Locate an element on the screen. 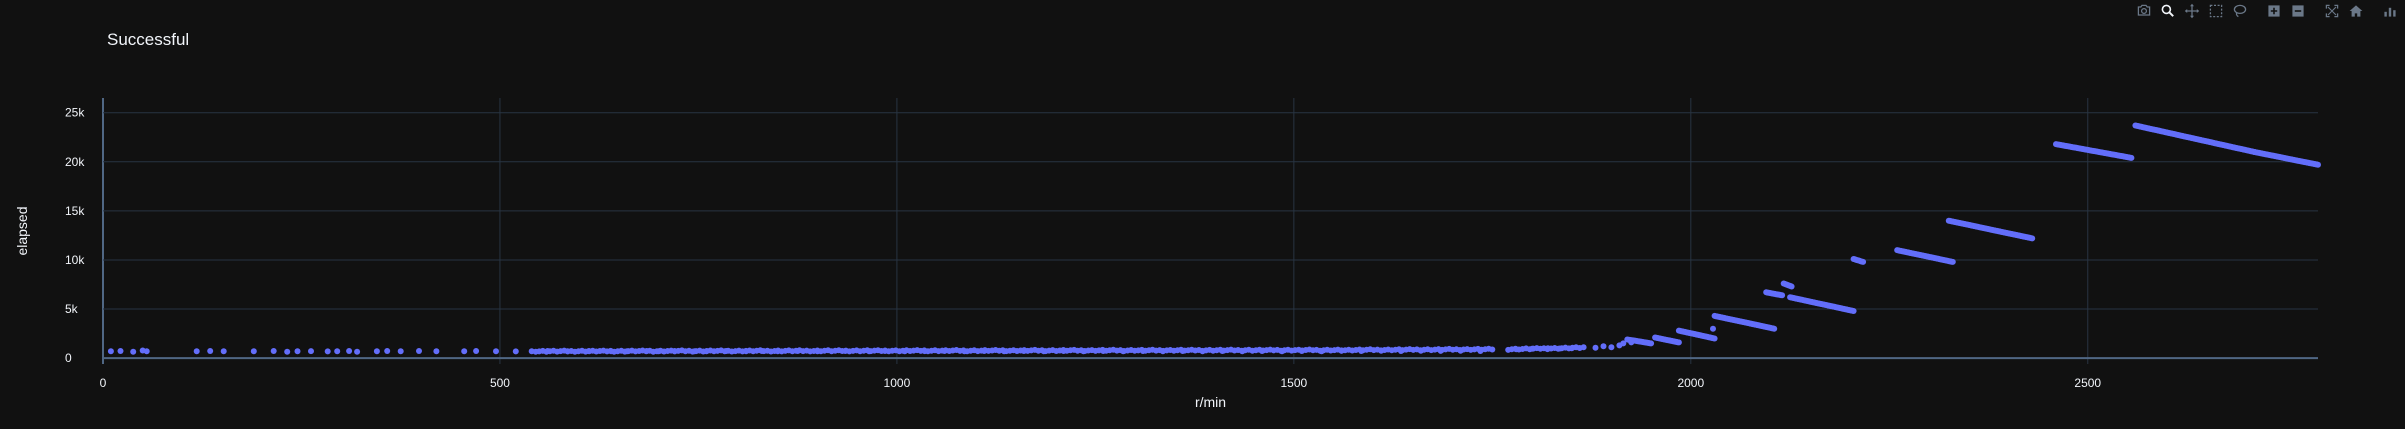 The height and width of the screenshot is (429, 2405). box-select-button is located at coordinates (2216, 11).